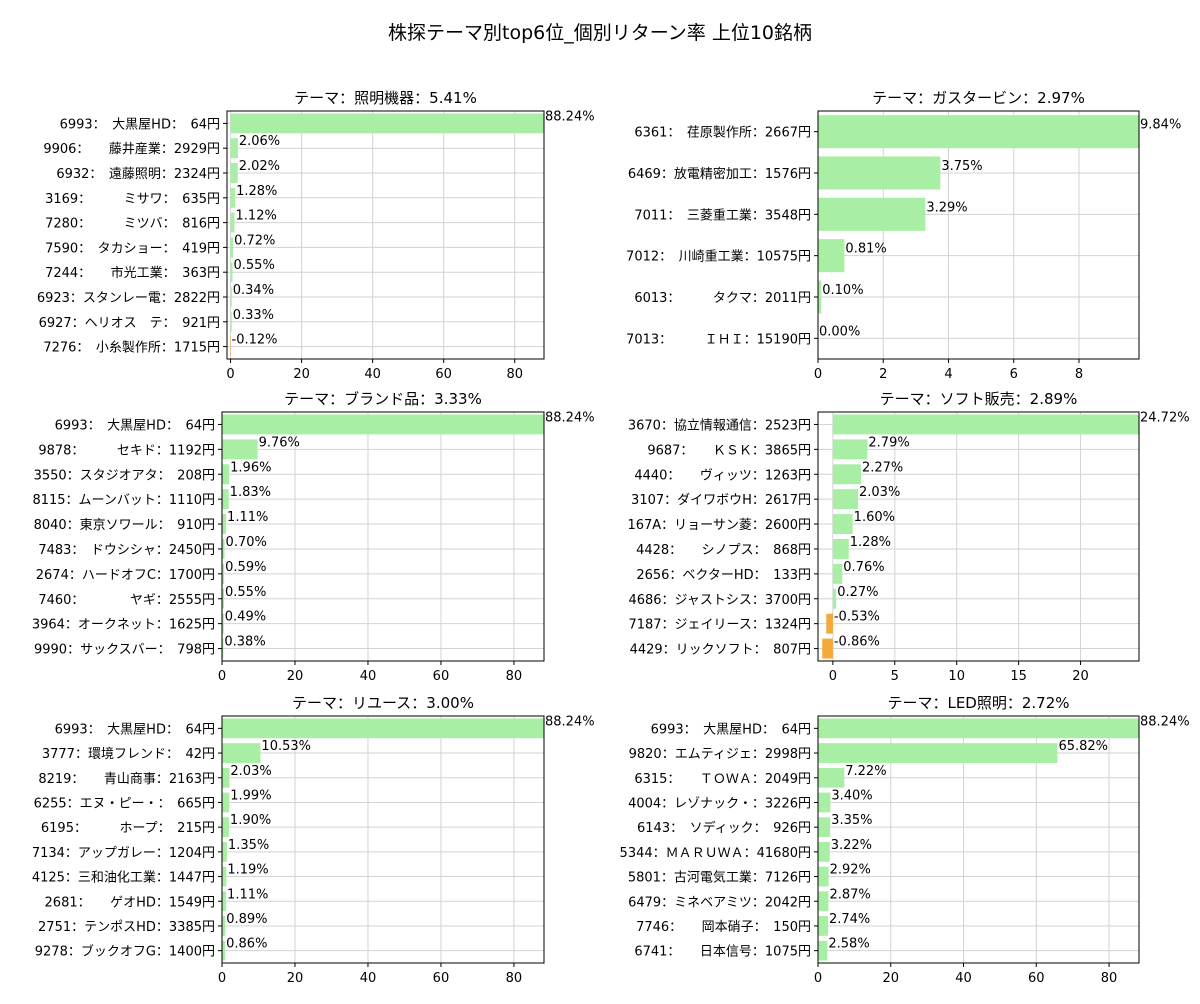  I want to click on value-label: 0.76%, so click(863, 567).